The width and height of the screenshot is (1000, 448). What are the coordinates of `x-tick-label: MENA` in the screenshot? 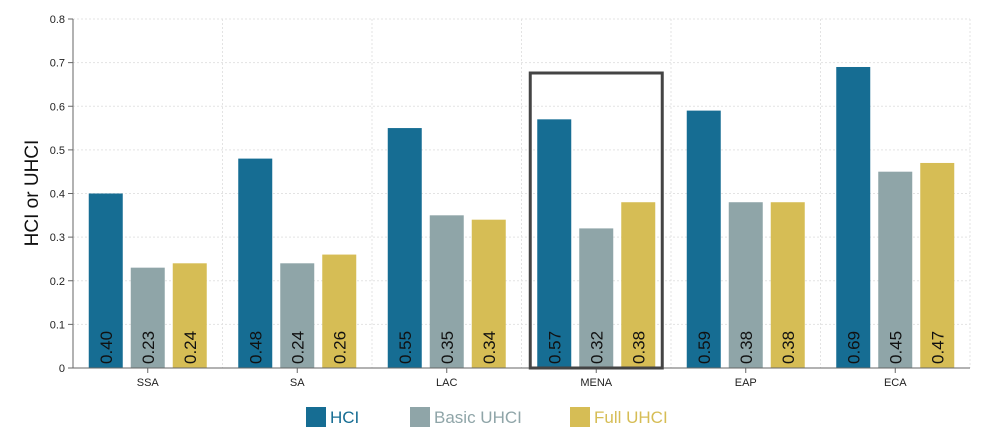 It's located at (596, 383).